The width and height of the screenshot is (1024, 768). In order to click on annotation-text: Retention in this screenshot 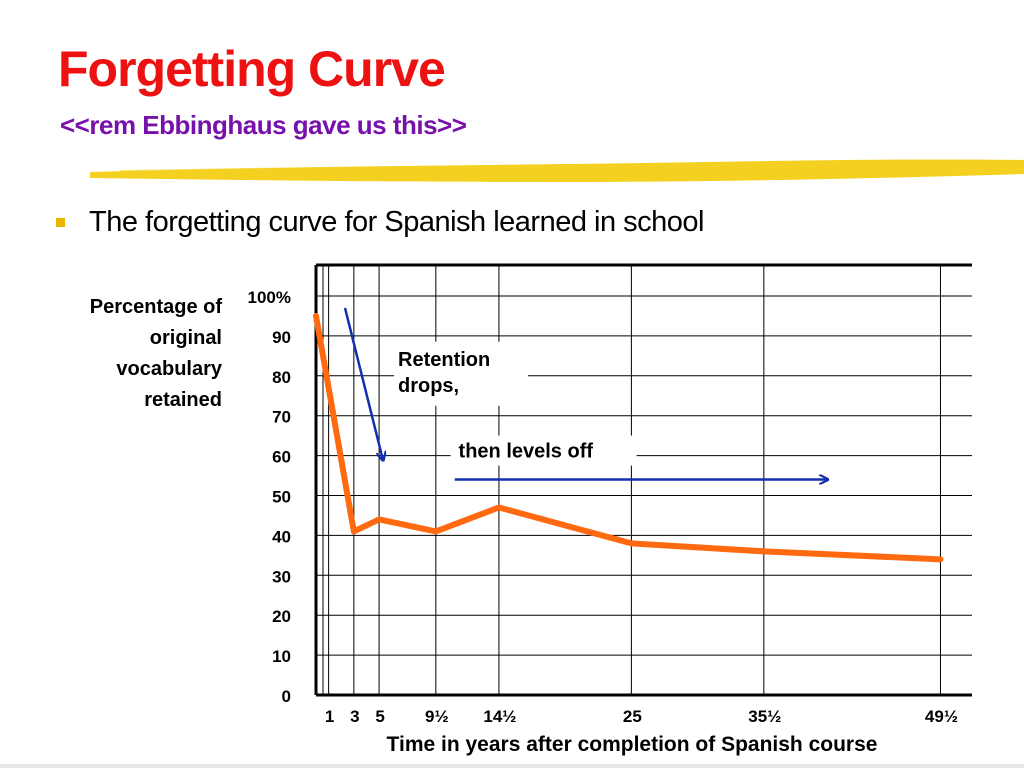, I will do `click(444, 360)`.